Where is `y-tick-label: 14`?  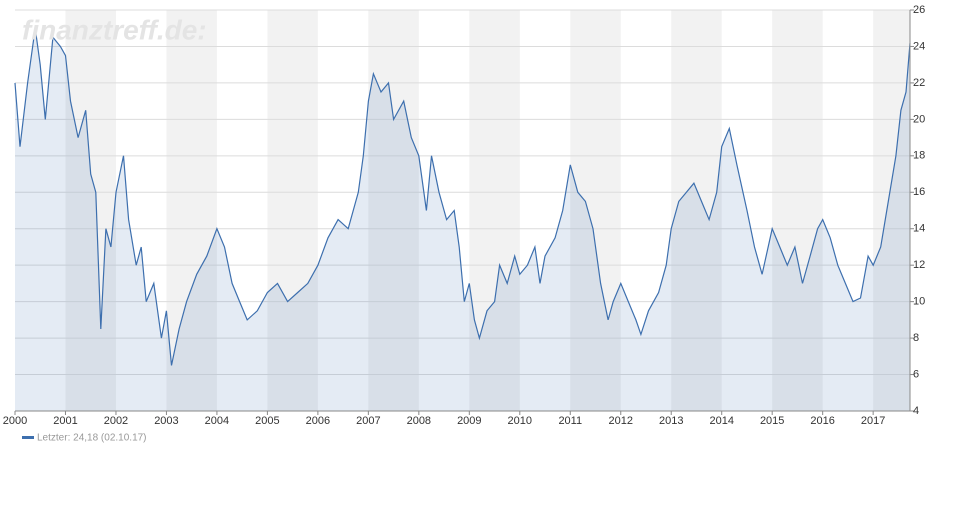
y-tick-label: 14 is located at coordinates (919, 229).